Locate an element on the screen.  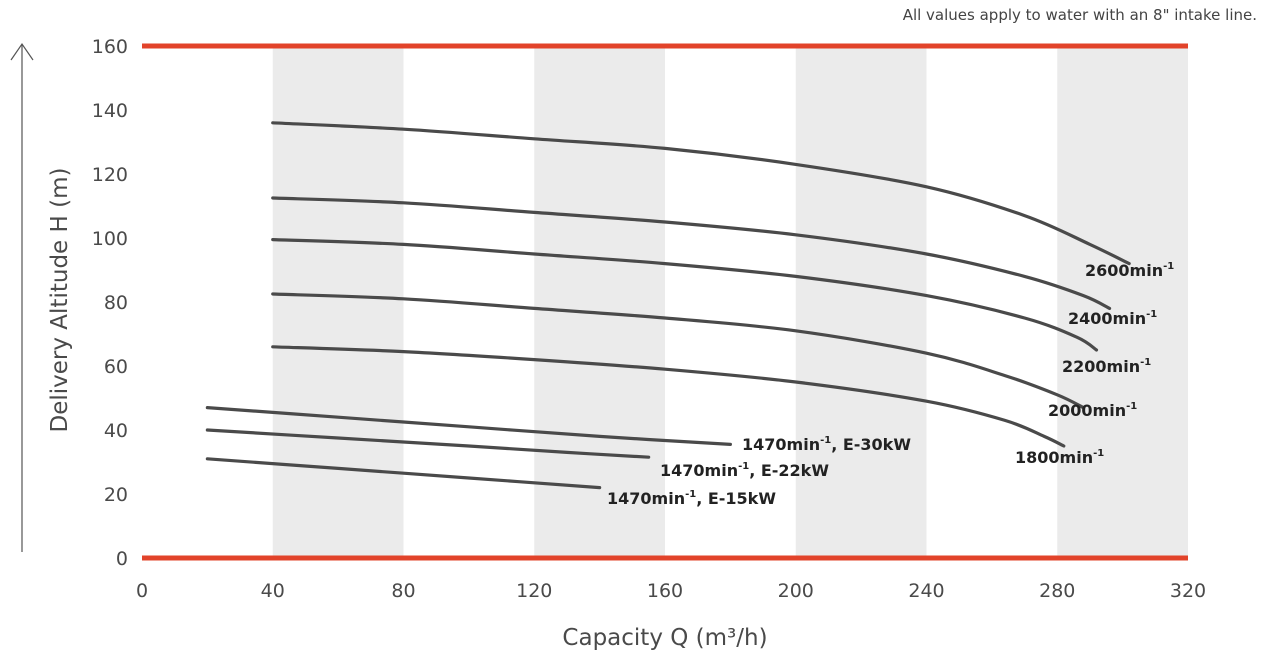
x-tick-label: 40 is located at coordinates (273, 591).